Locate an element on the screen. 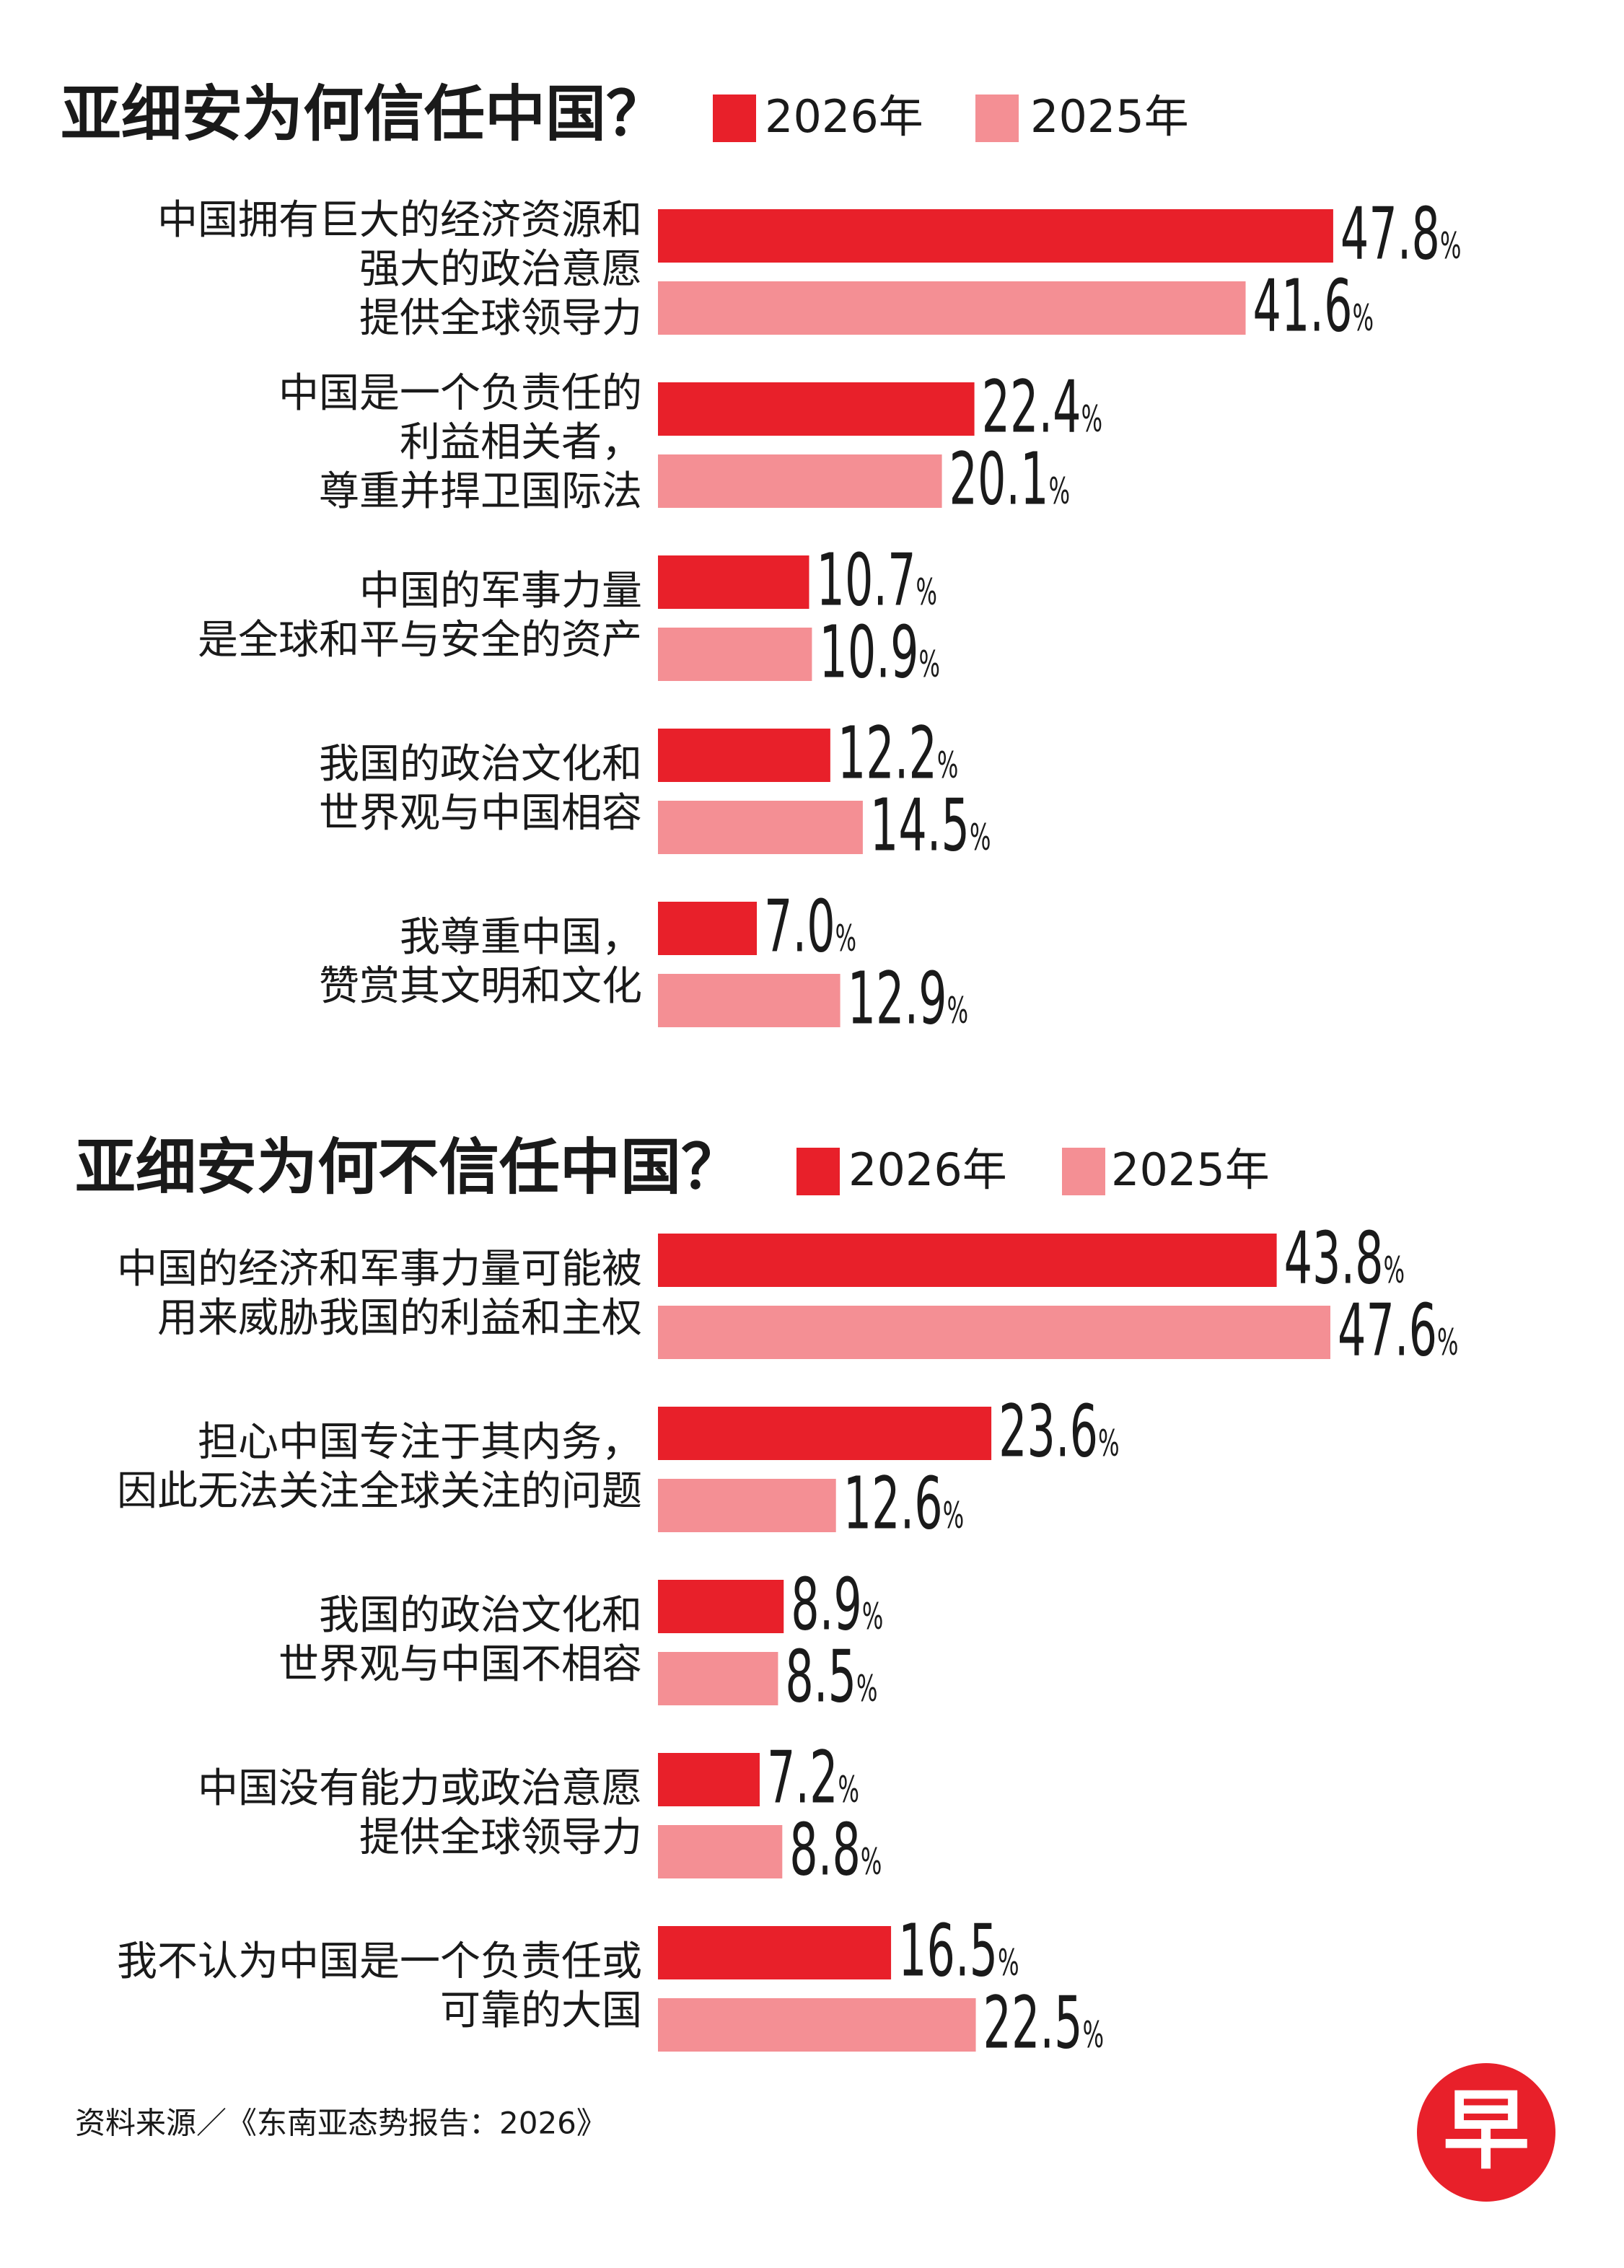  value-label: 47.8% is located at coordinates (1401, 234).